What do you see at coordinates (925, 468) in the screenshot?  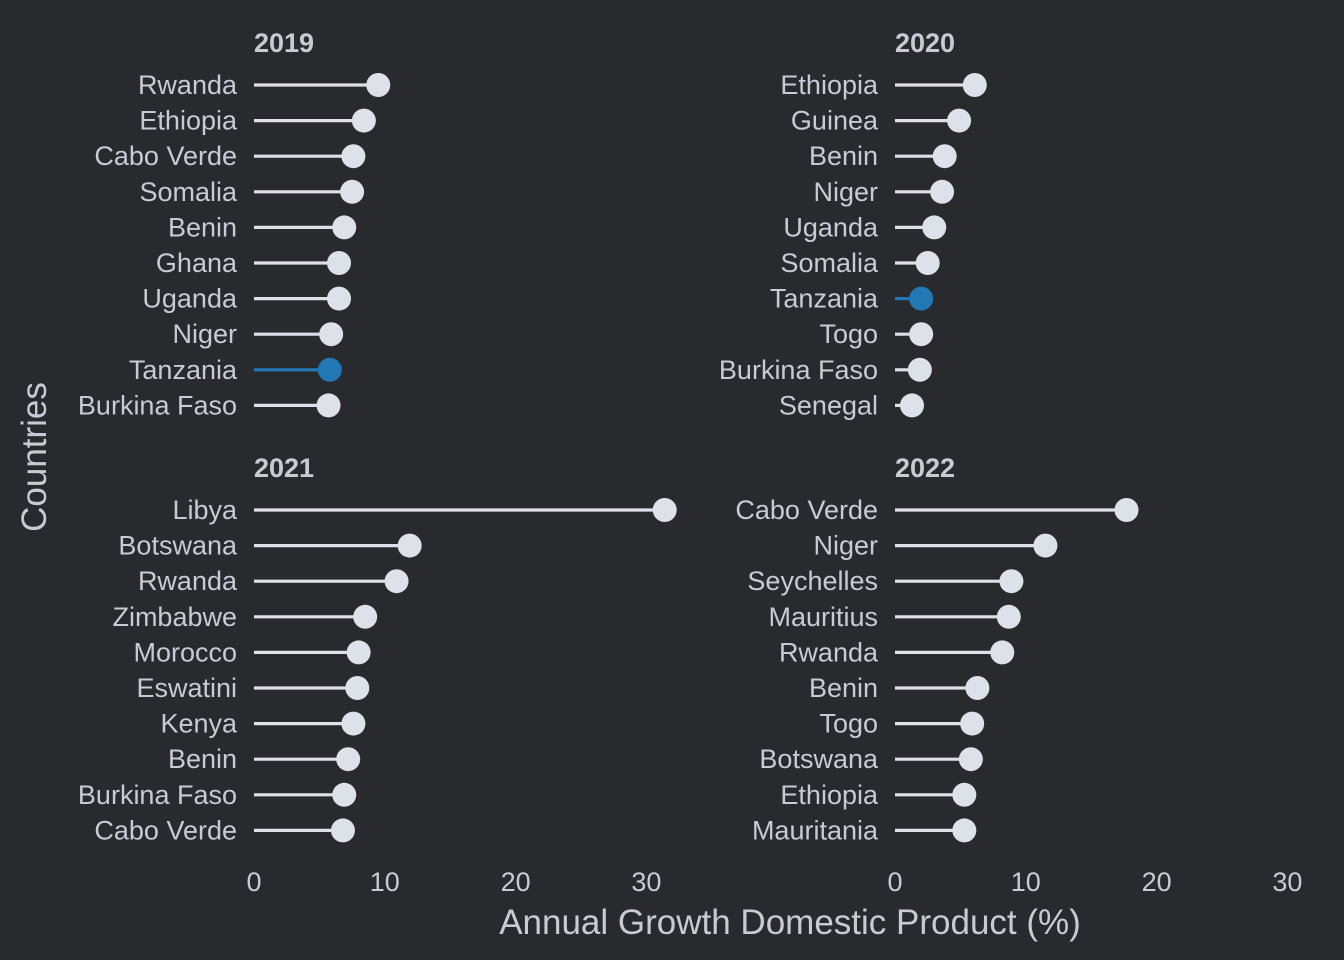 I see `panel-title-2022: 2022` at bounding box center [925, 468].